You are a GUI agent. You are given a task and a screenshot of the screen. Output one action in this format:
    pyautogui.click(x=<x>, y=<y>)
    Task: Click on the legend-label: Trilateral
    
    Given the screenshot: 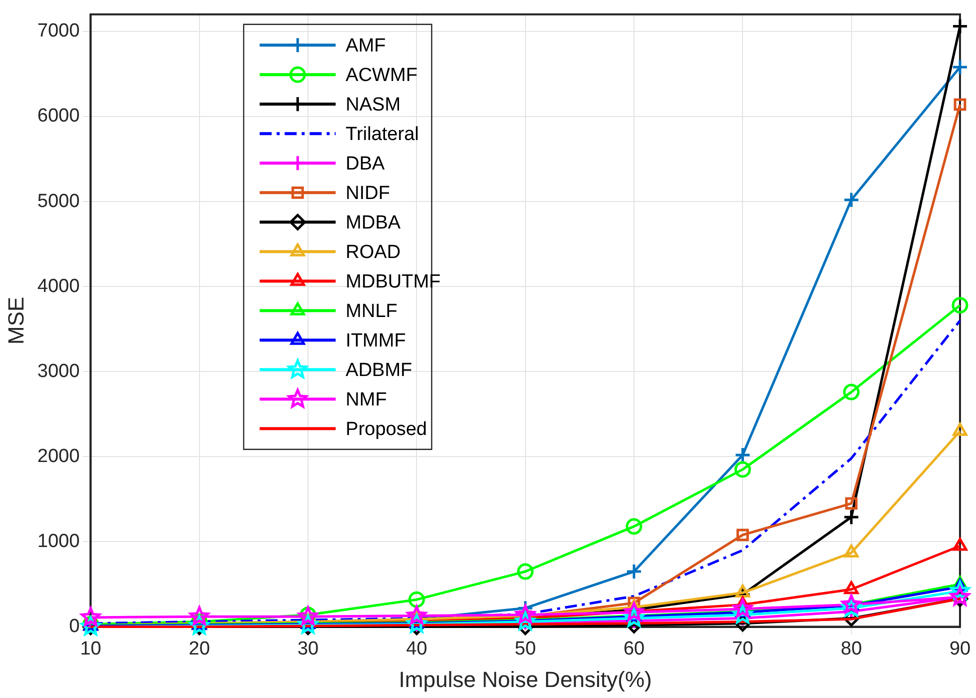 What is the action you would take?
    pyautogui.click(x=382, y=134)
    